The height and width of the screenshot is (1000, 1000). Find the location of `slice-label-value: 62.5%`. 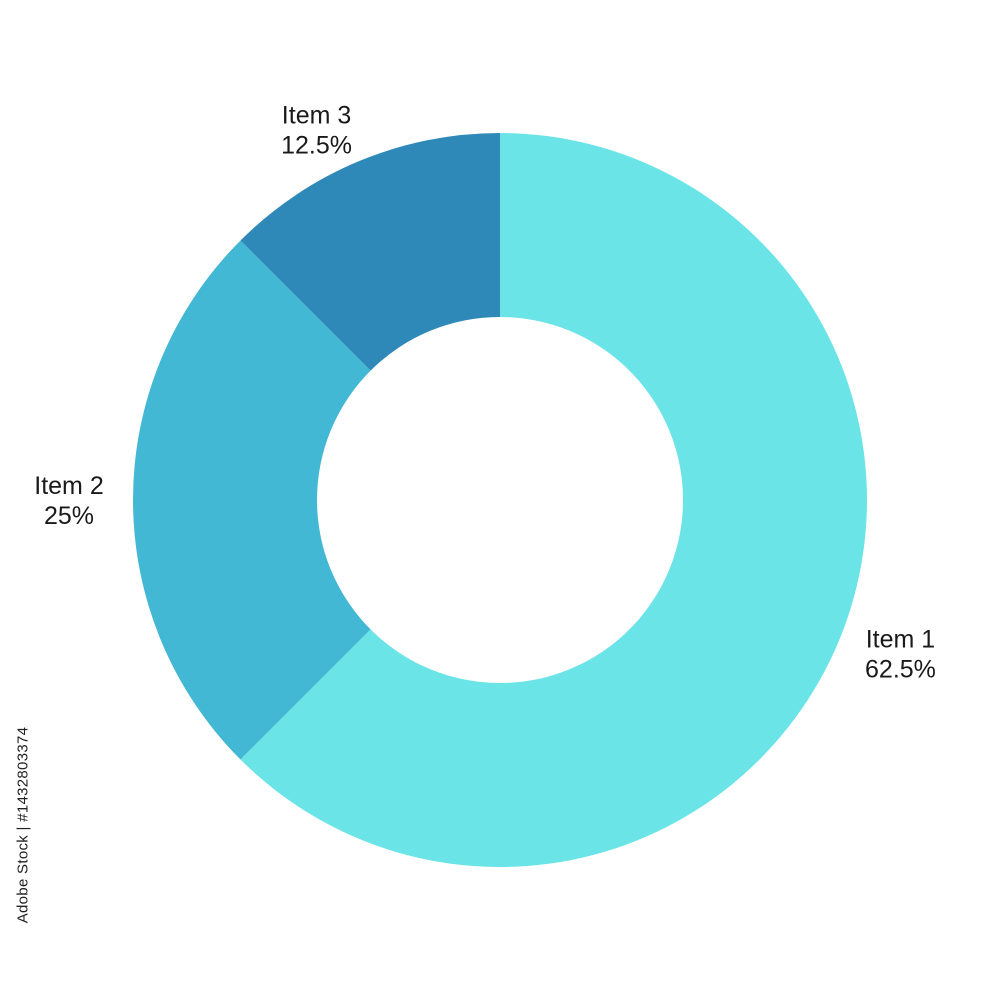

slice-label-value: 62.5% is located at coordinates (900, 669).